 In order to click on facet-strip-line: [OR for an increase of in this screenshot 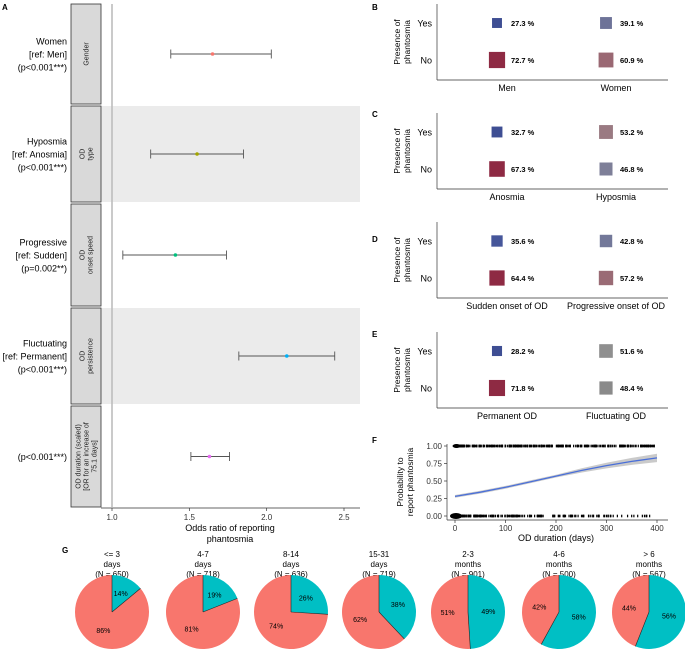, I will do `click(87, 456)`.